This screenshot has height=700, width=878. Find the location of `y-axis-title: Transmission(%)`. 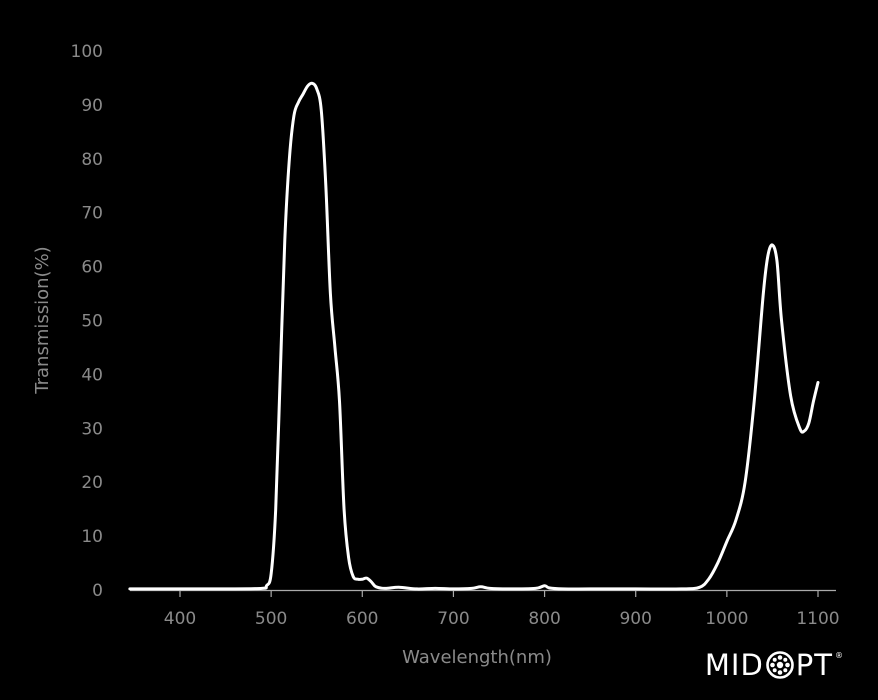

y-axis-title: Transmission(%) is located at coordinates (42, 320).